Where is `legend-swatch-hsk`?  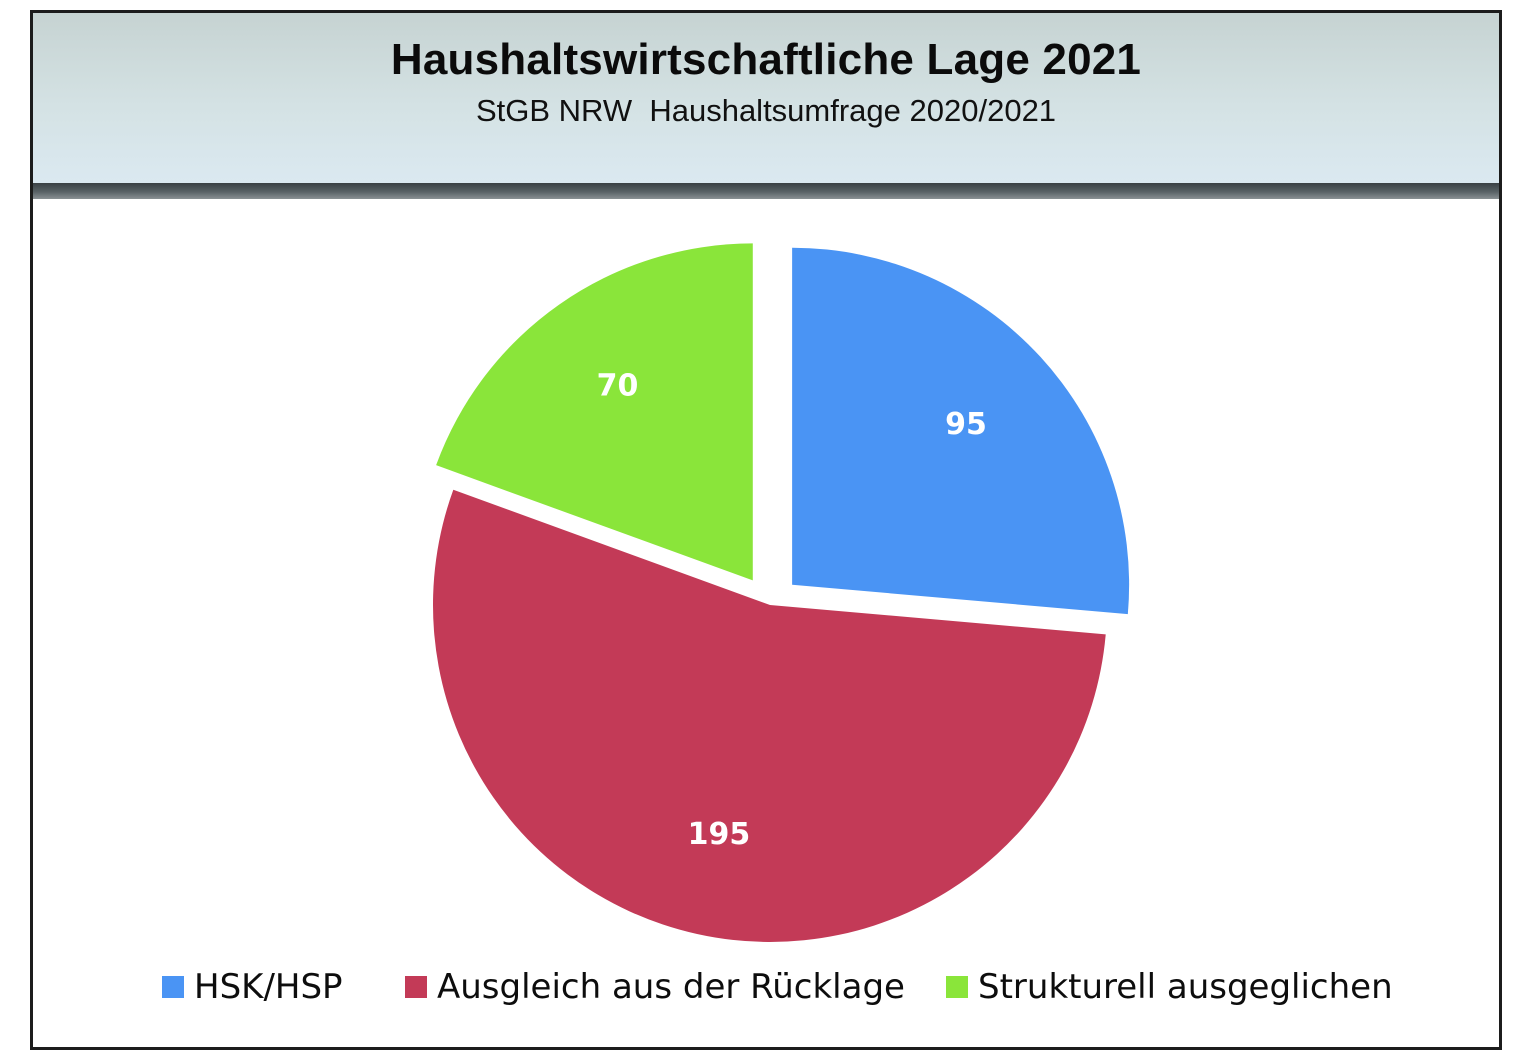 legend-swatch-hsk is located at coordinates (173, 987).